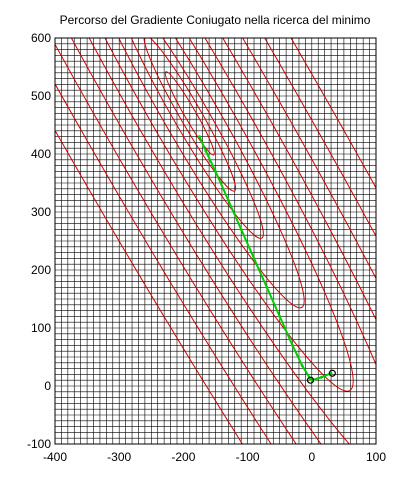  I want to click on x-tick-label: 100, so click(376, 457).